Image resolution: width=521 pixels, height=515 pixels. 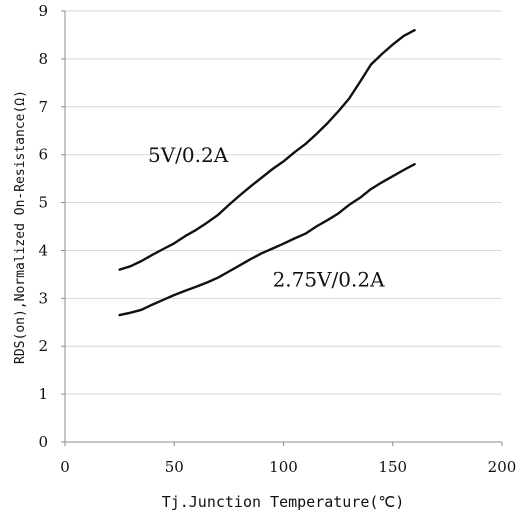 I want to click on x-tick-labels: 0 50 100 150 200, so click(x=288, y=467).